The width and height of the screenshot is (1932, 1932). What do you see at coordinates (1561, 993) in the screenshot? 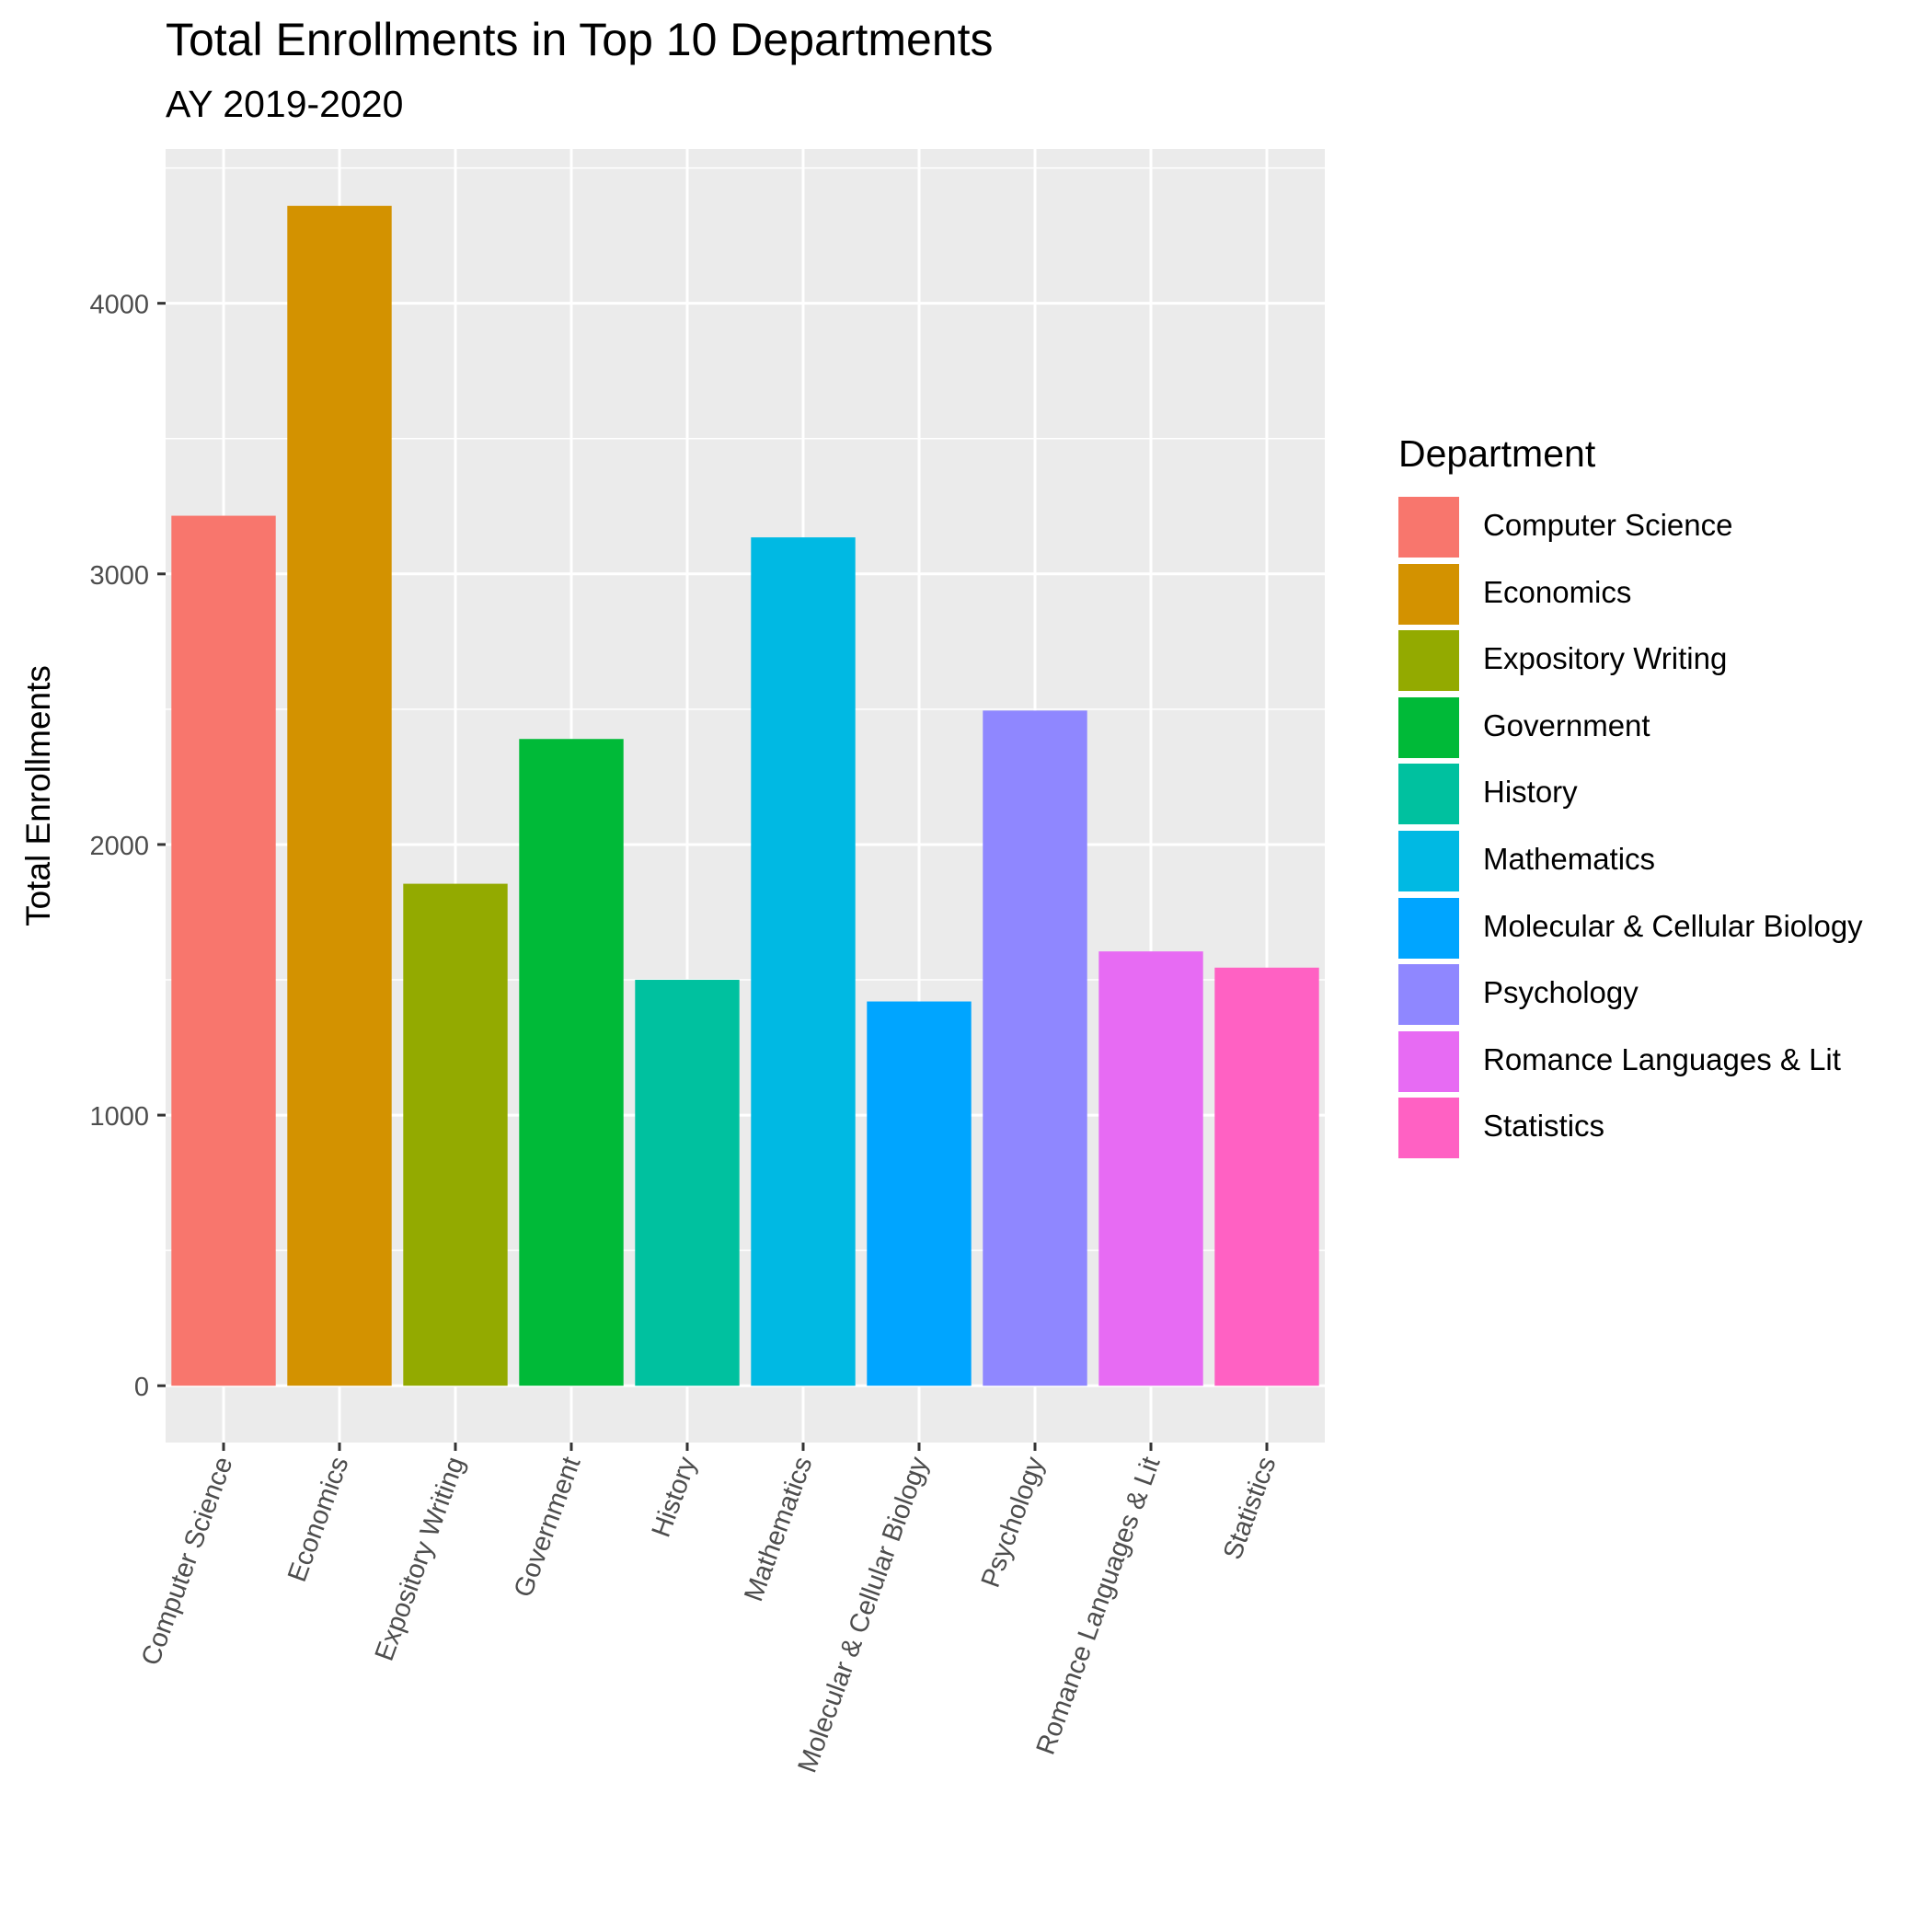
I see `legend-label: Psychology` at bounding box center [1561, 993].